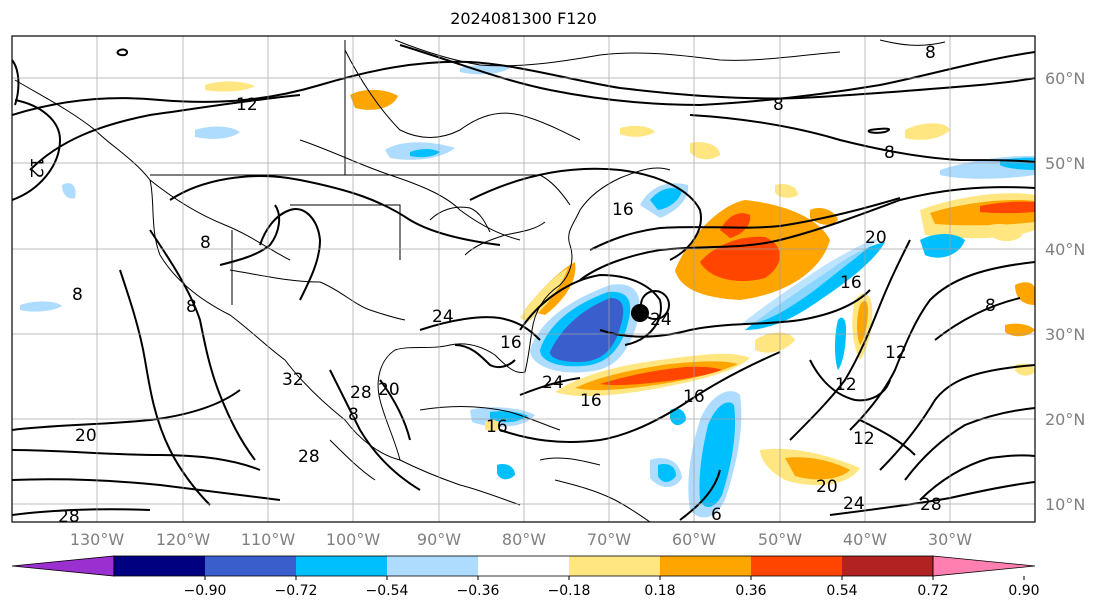 The width and height of the screenshot is (1105, 615). Describe the element at coordinates (569, 591) in the screenshot. I see `colorbar-tick-label: −0.18` at that location.